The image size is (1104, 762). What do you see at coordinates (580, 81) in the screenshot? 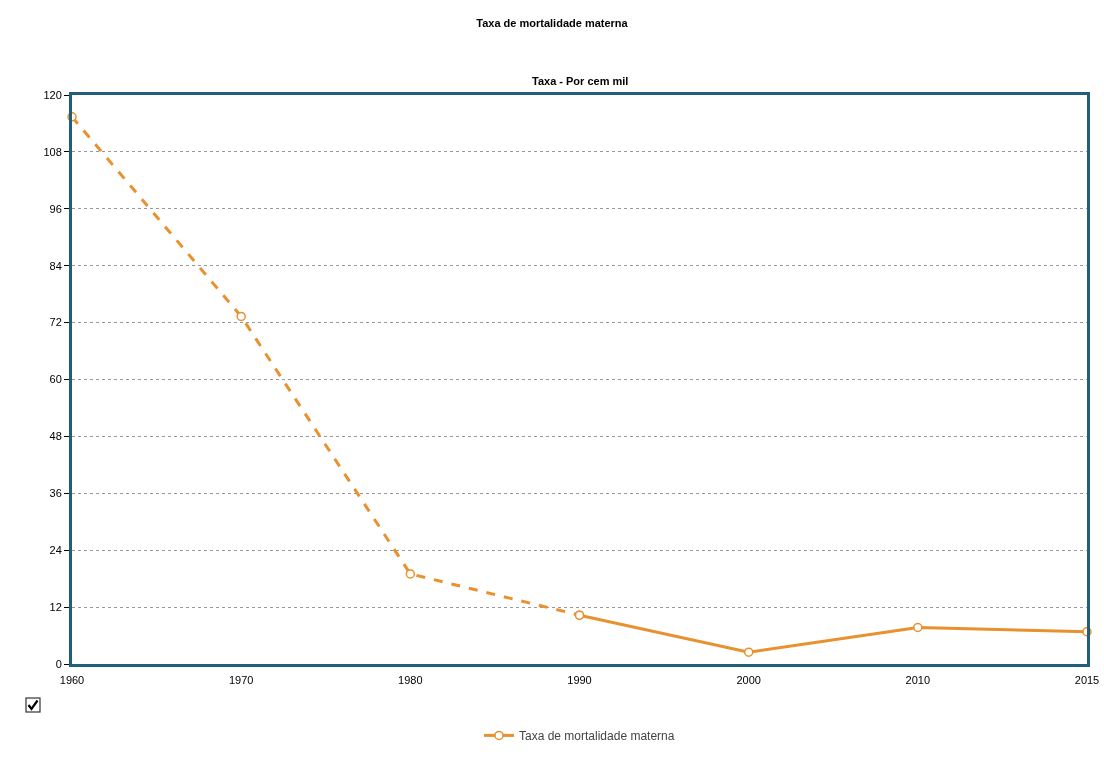
I see `chart-subtitle: Taxa - Por cem mil` at bounding box center [580, 81].